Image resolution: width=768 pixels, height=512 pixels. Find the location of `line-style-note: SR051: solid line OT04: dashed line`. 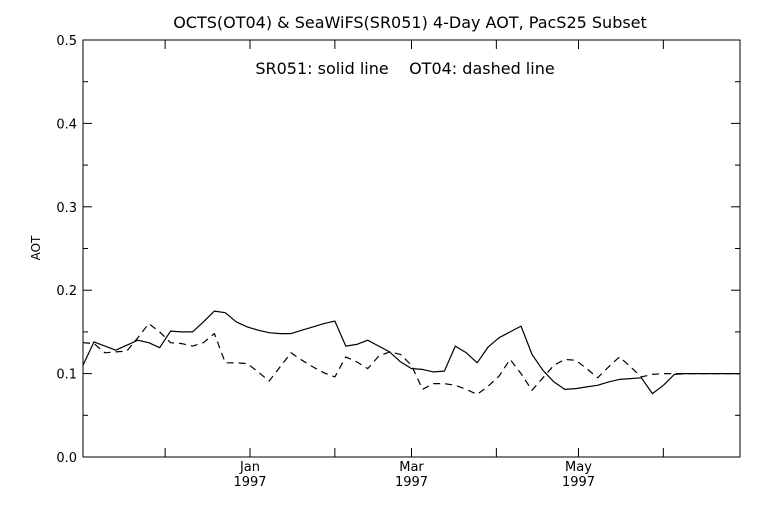

line-style-note: SR051: solid line OT04: dashed line is located at coordinates (404, 68).